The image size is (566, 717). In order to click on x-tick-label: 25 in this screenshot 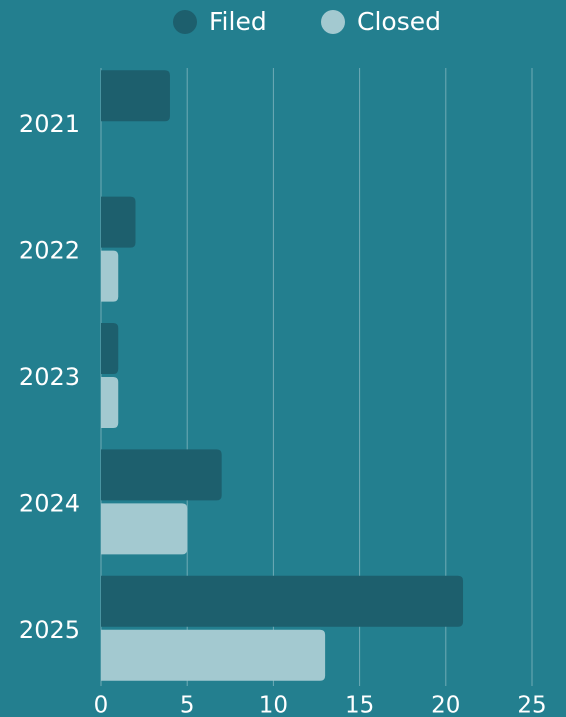, I will do `click(531, 705)`.